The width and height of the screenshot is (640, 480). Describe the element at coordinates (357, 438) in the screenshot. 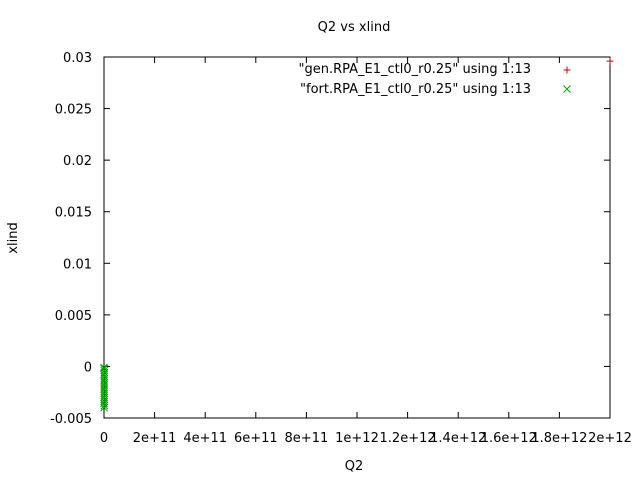

I see `x-tick-label: 1e+12` at that location.